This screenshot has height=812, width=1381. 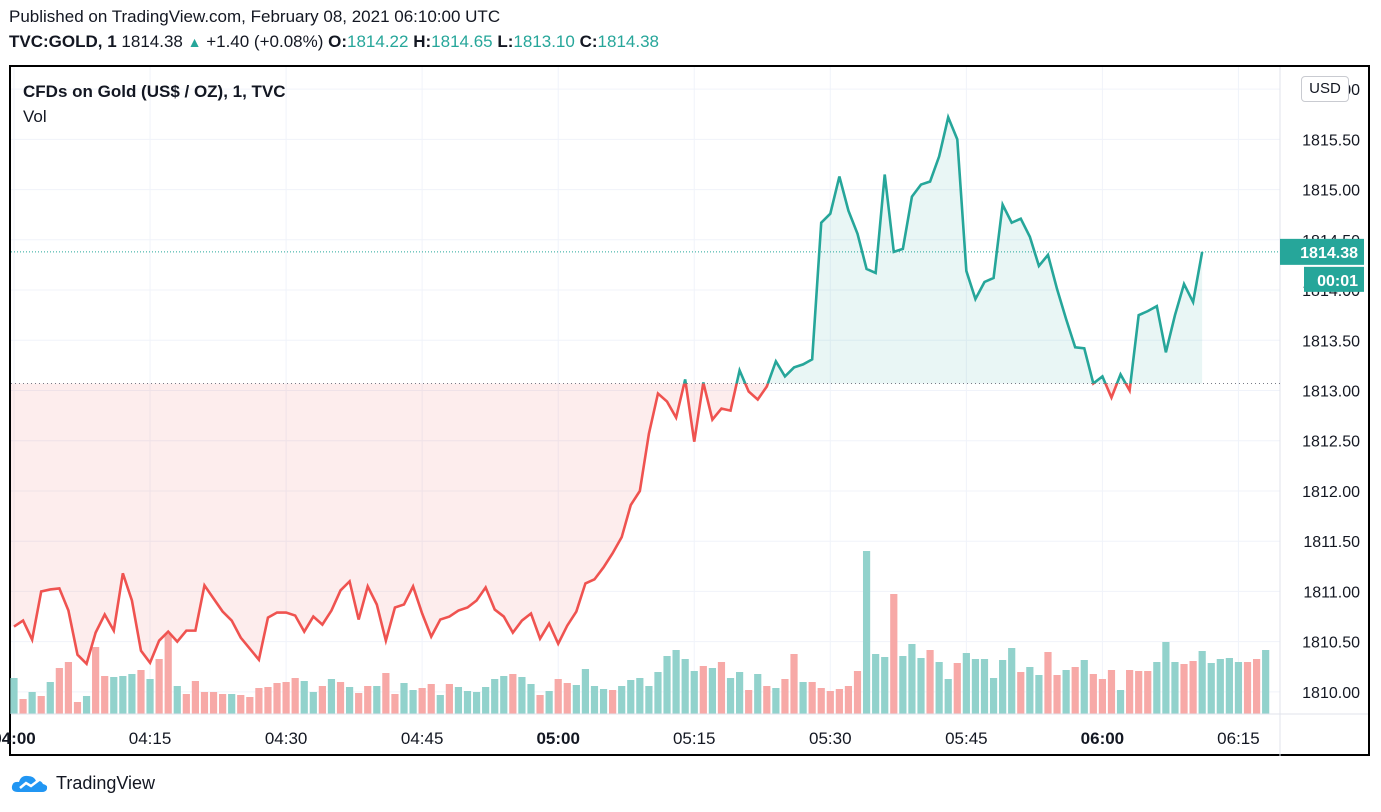 What do you see at coordinates (154, 91) in the screenshot?
I see `chart-legend-title: CFDs on Gold (US$ / OZ), 1, TVC` at bounding box center [154, 91].